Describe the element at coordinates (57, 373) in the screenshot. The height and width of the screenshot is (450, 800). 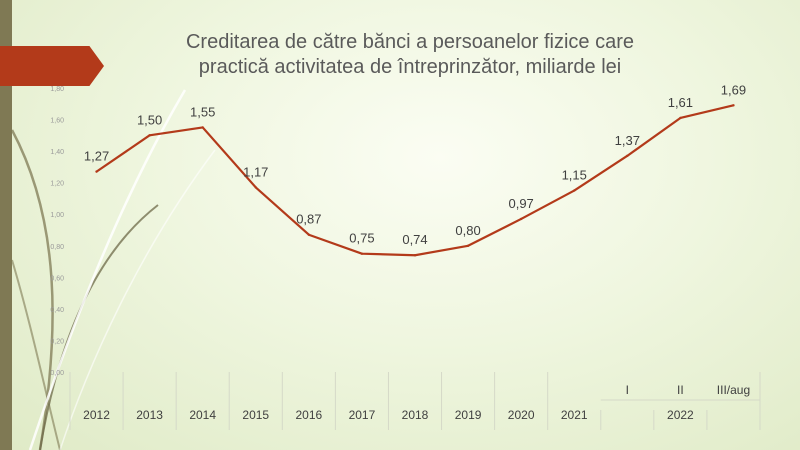
I see `y-tick-label: 0,00` at that location.